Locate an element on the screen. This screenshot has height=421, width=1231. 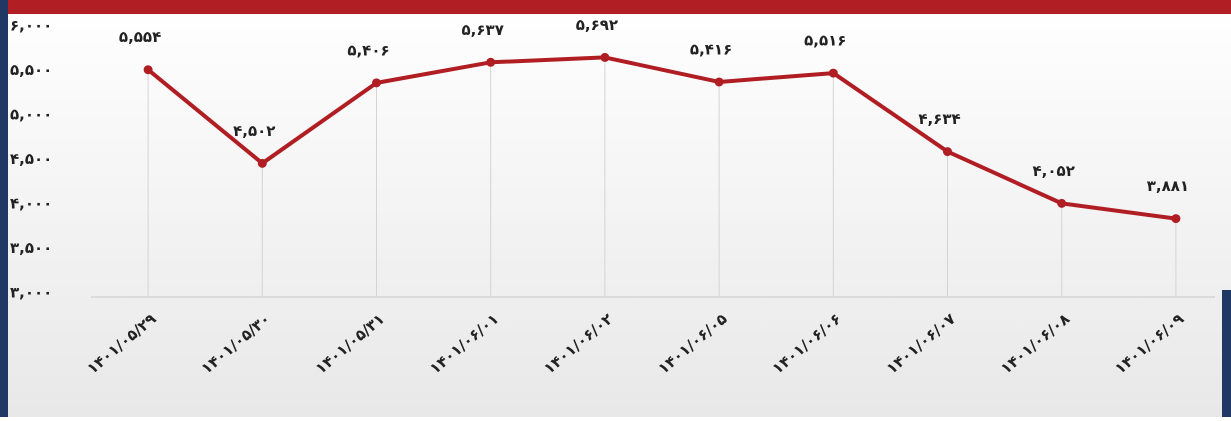
data-label: ۵,۵۵۴ is located at coordinates (140, 37).